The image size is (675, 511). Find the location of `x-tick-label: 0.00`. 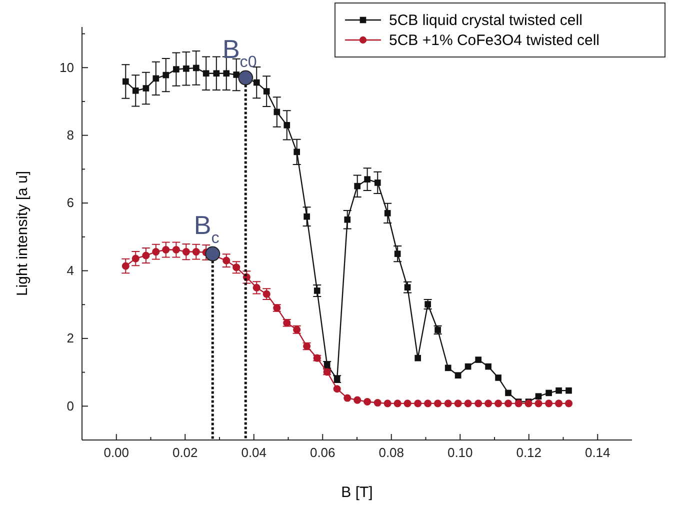

x-tick-label: 0.00 is located at coordinates (117, 452).